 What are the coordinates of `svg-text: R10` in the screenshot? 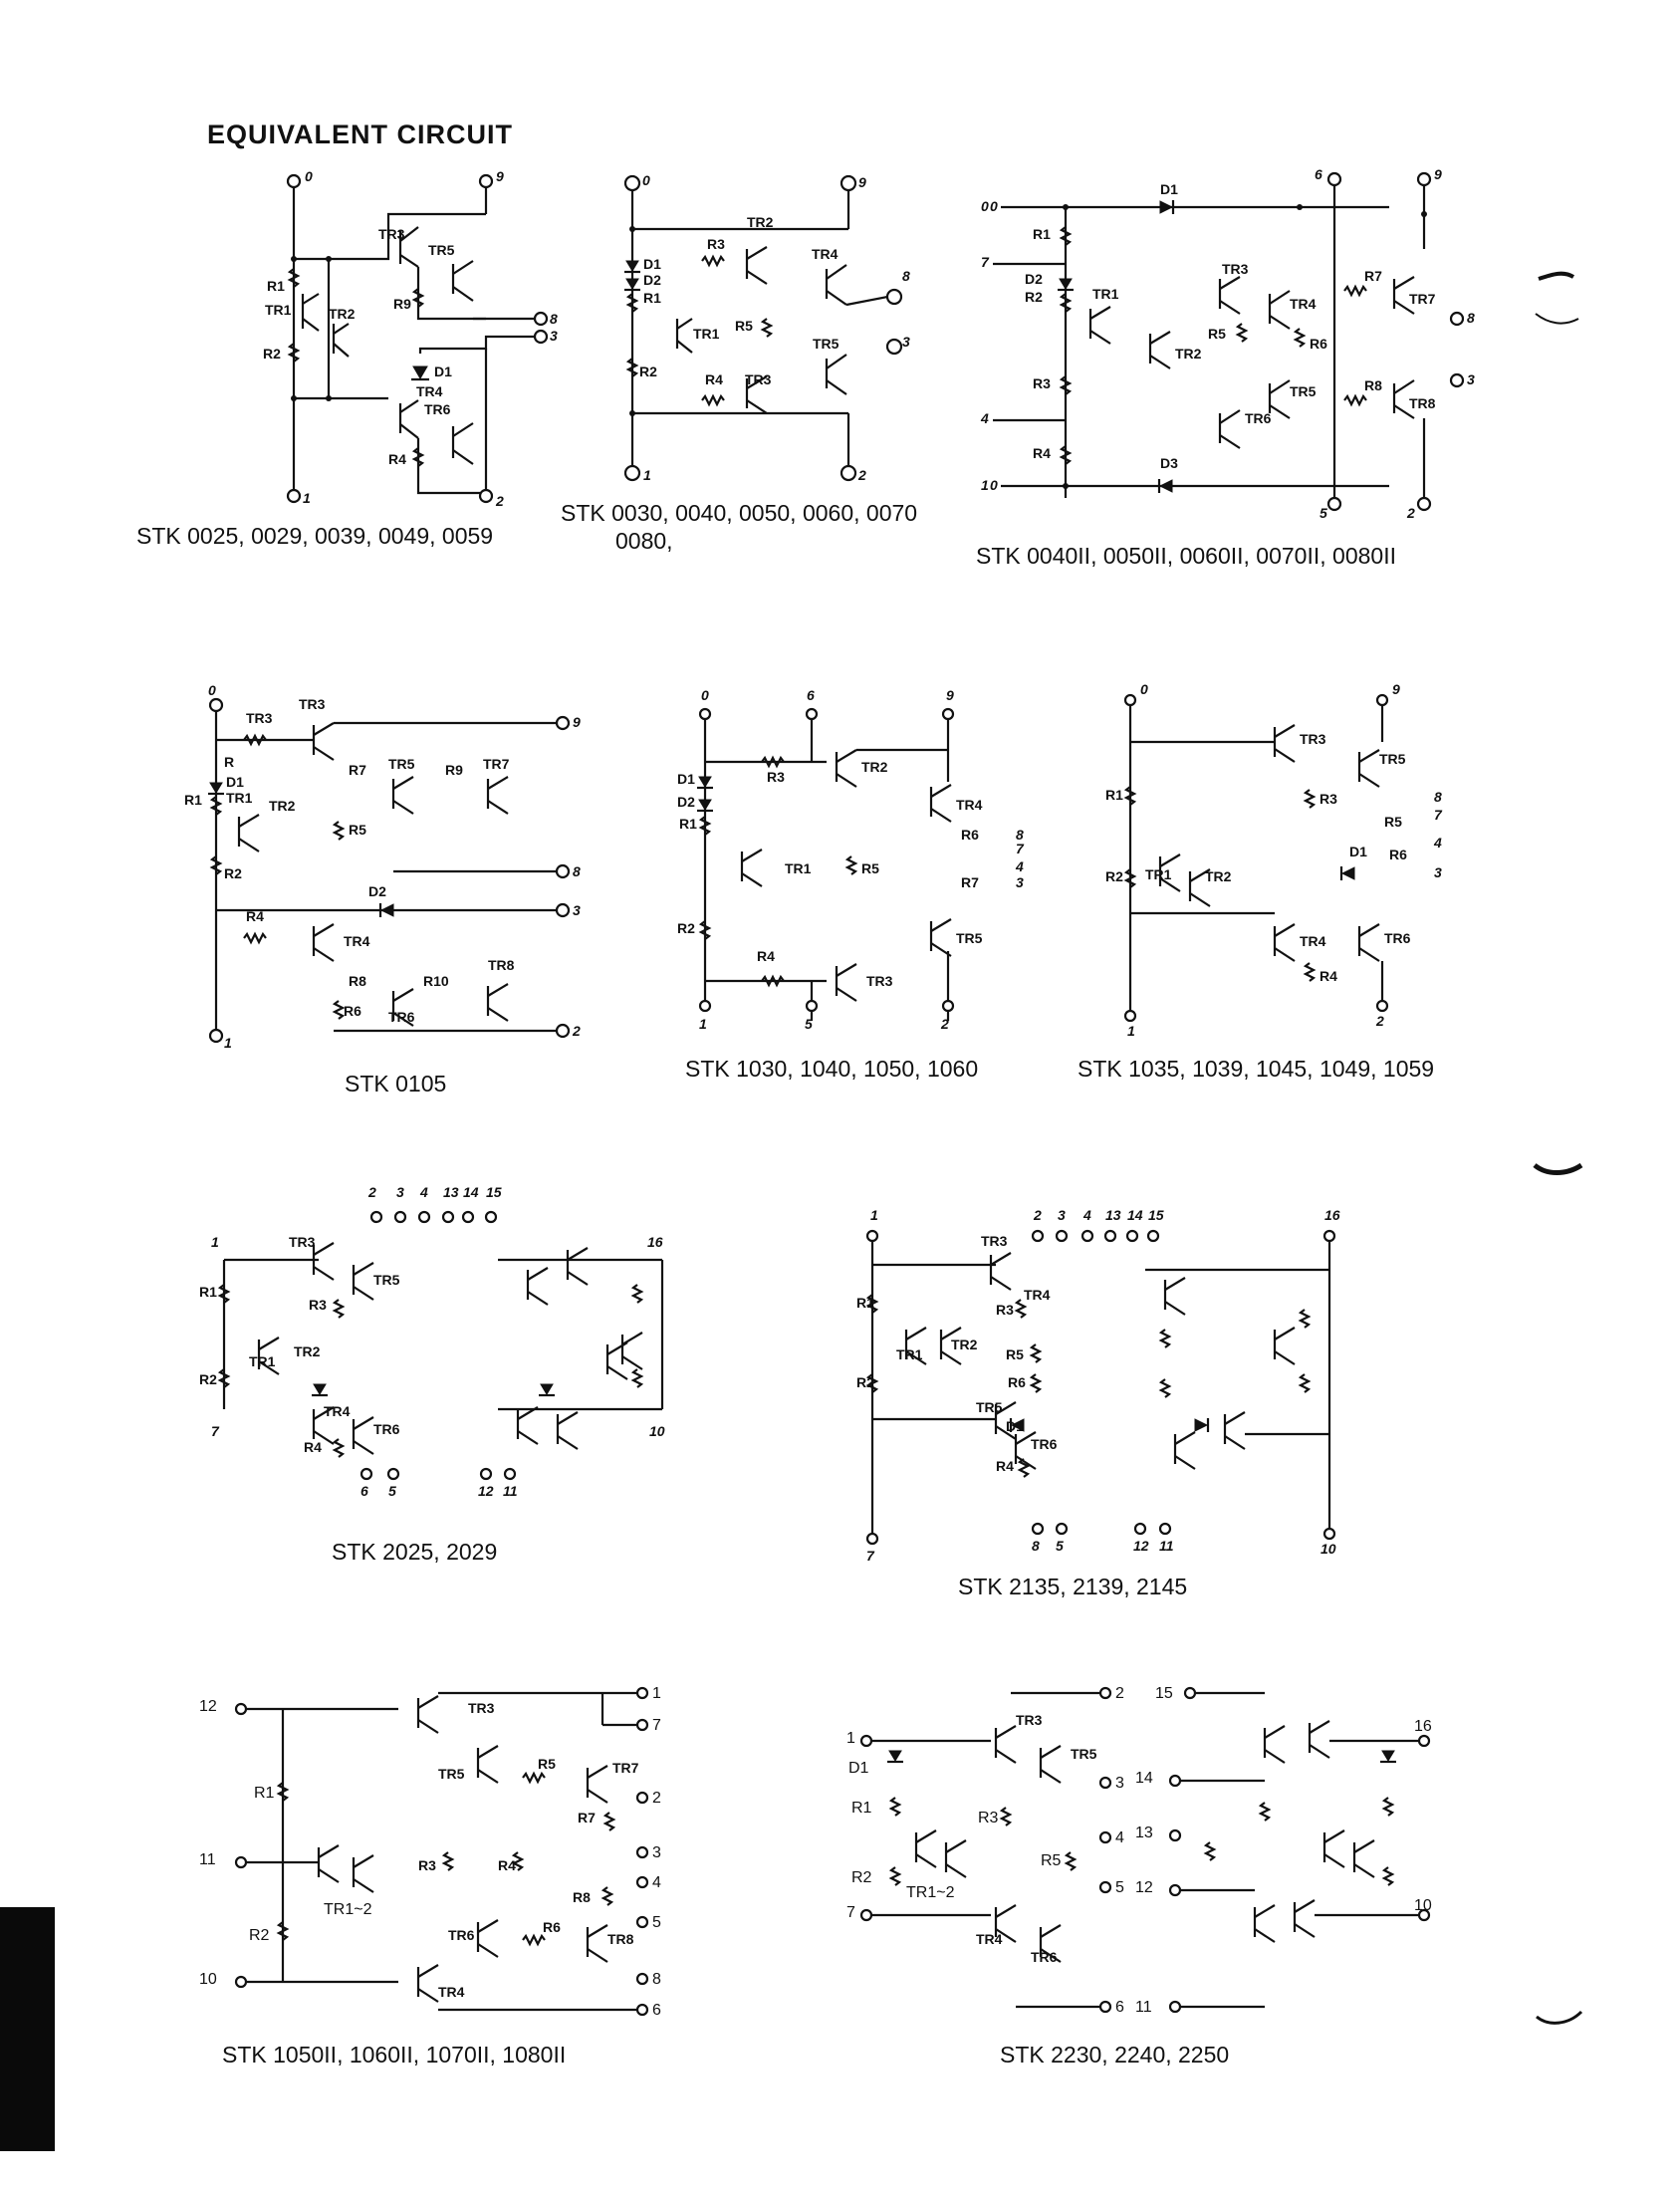 It's located at (436, 981).